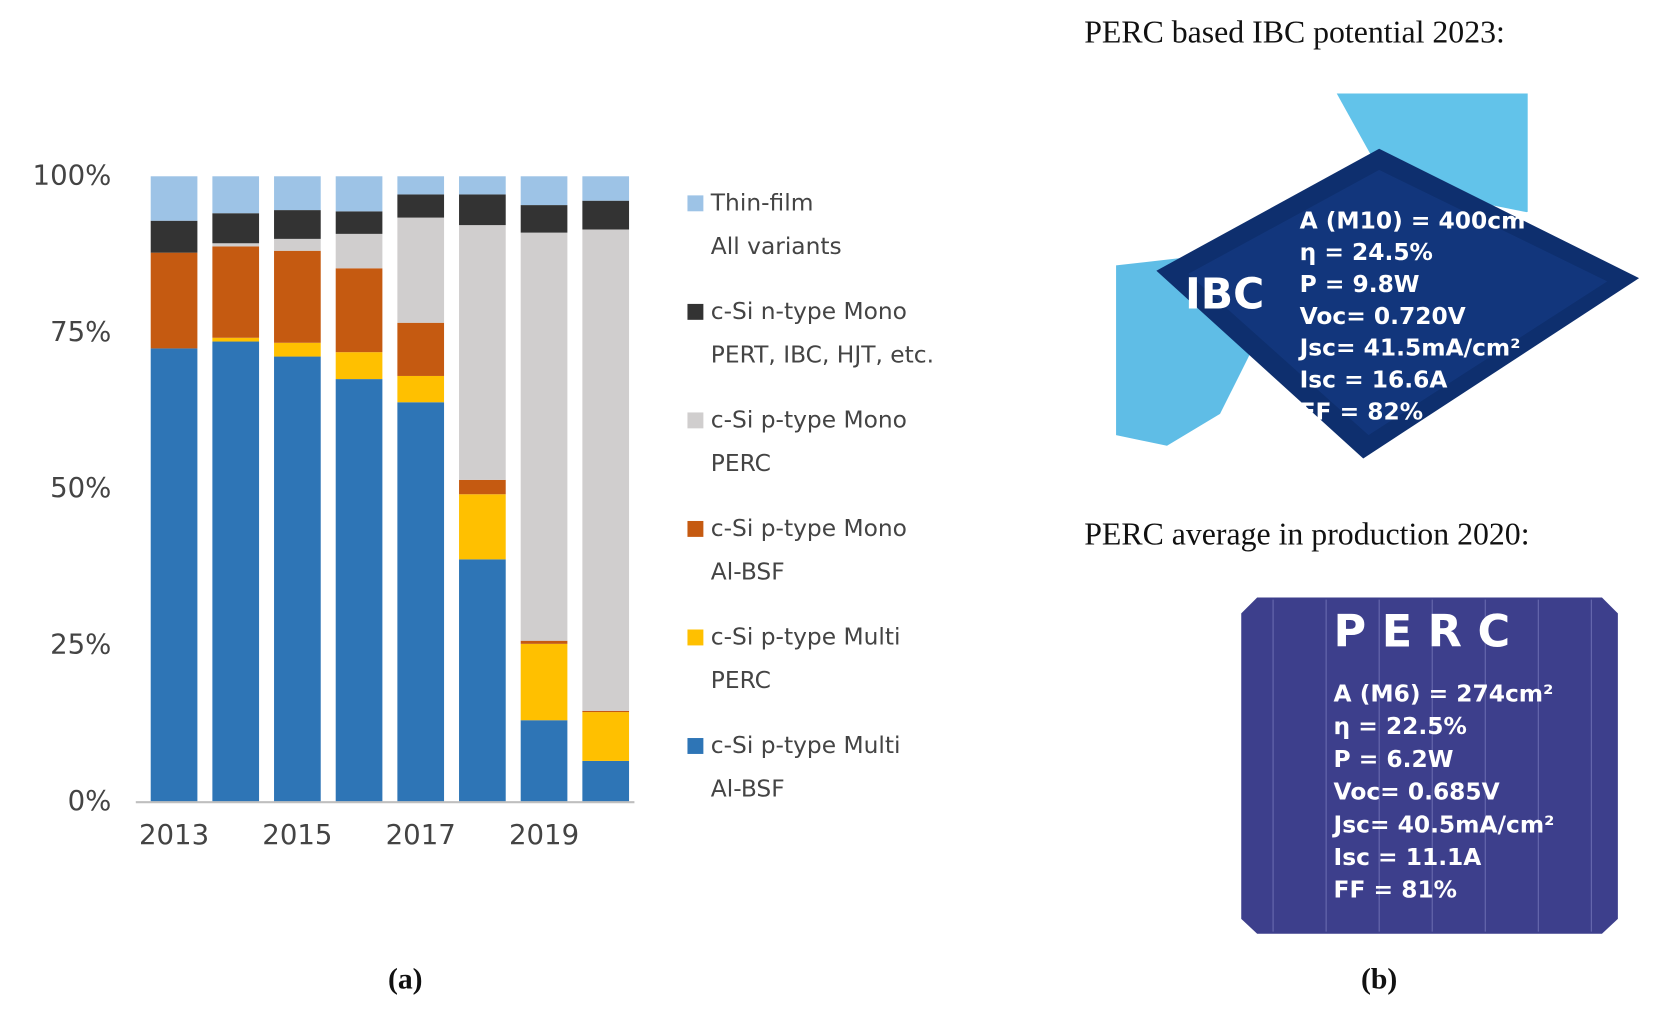 This screenshot has width=1655, height=1022. Describe the element at coordinates (80, 331) in the screenshot. I see `y-tick-label: 75%` at that location.